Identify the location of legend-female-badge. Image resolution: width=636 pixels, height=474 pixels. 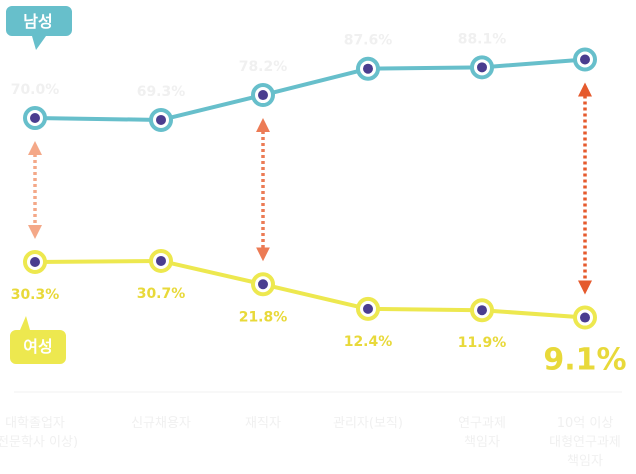
(38, 340).